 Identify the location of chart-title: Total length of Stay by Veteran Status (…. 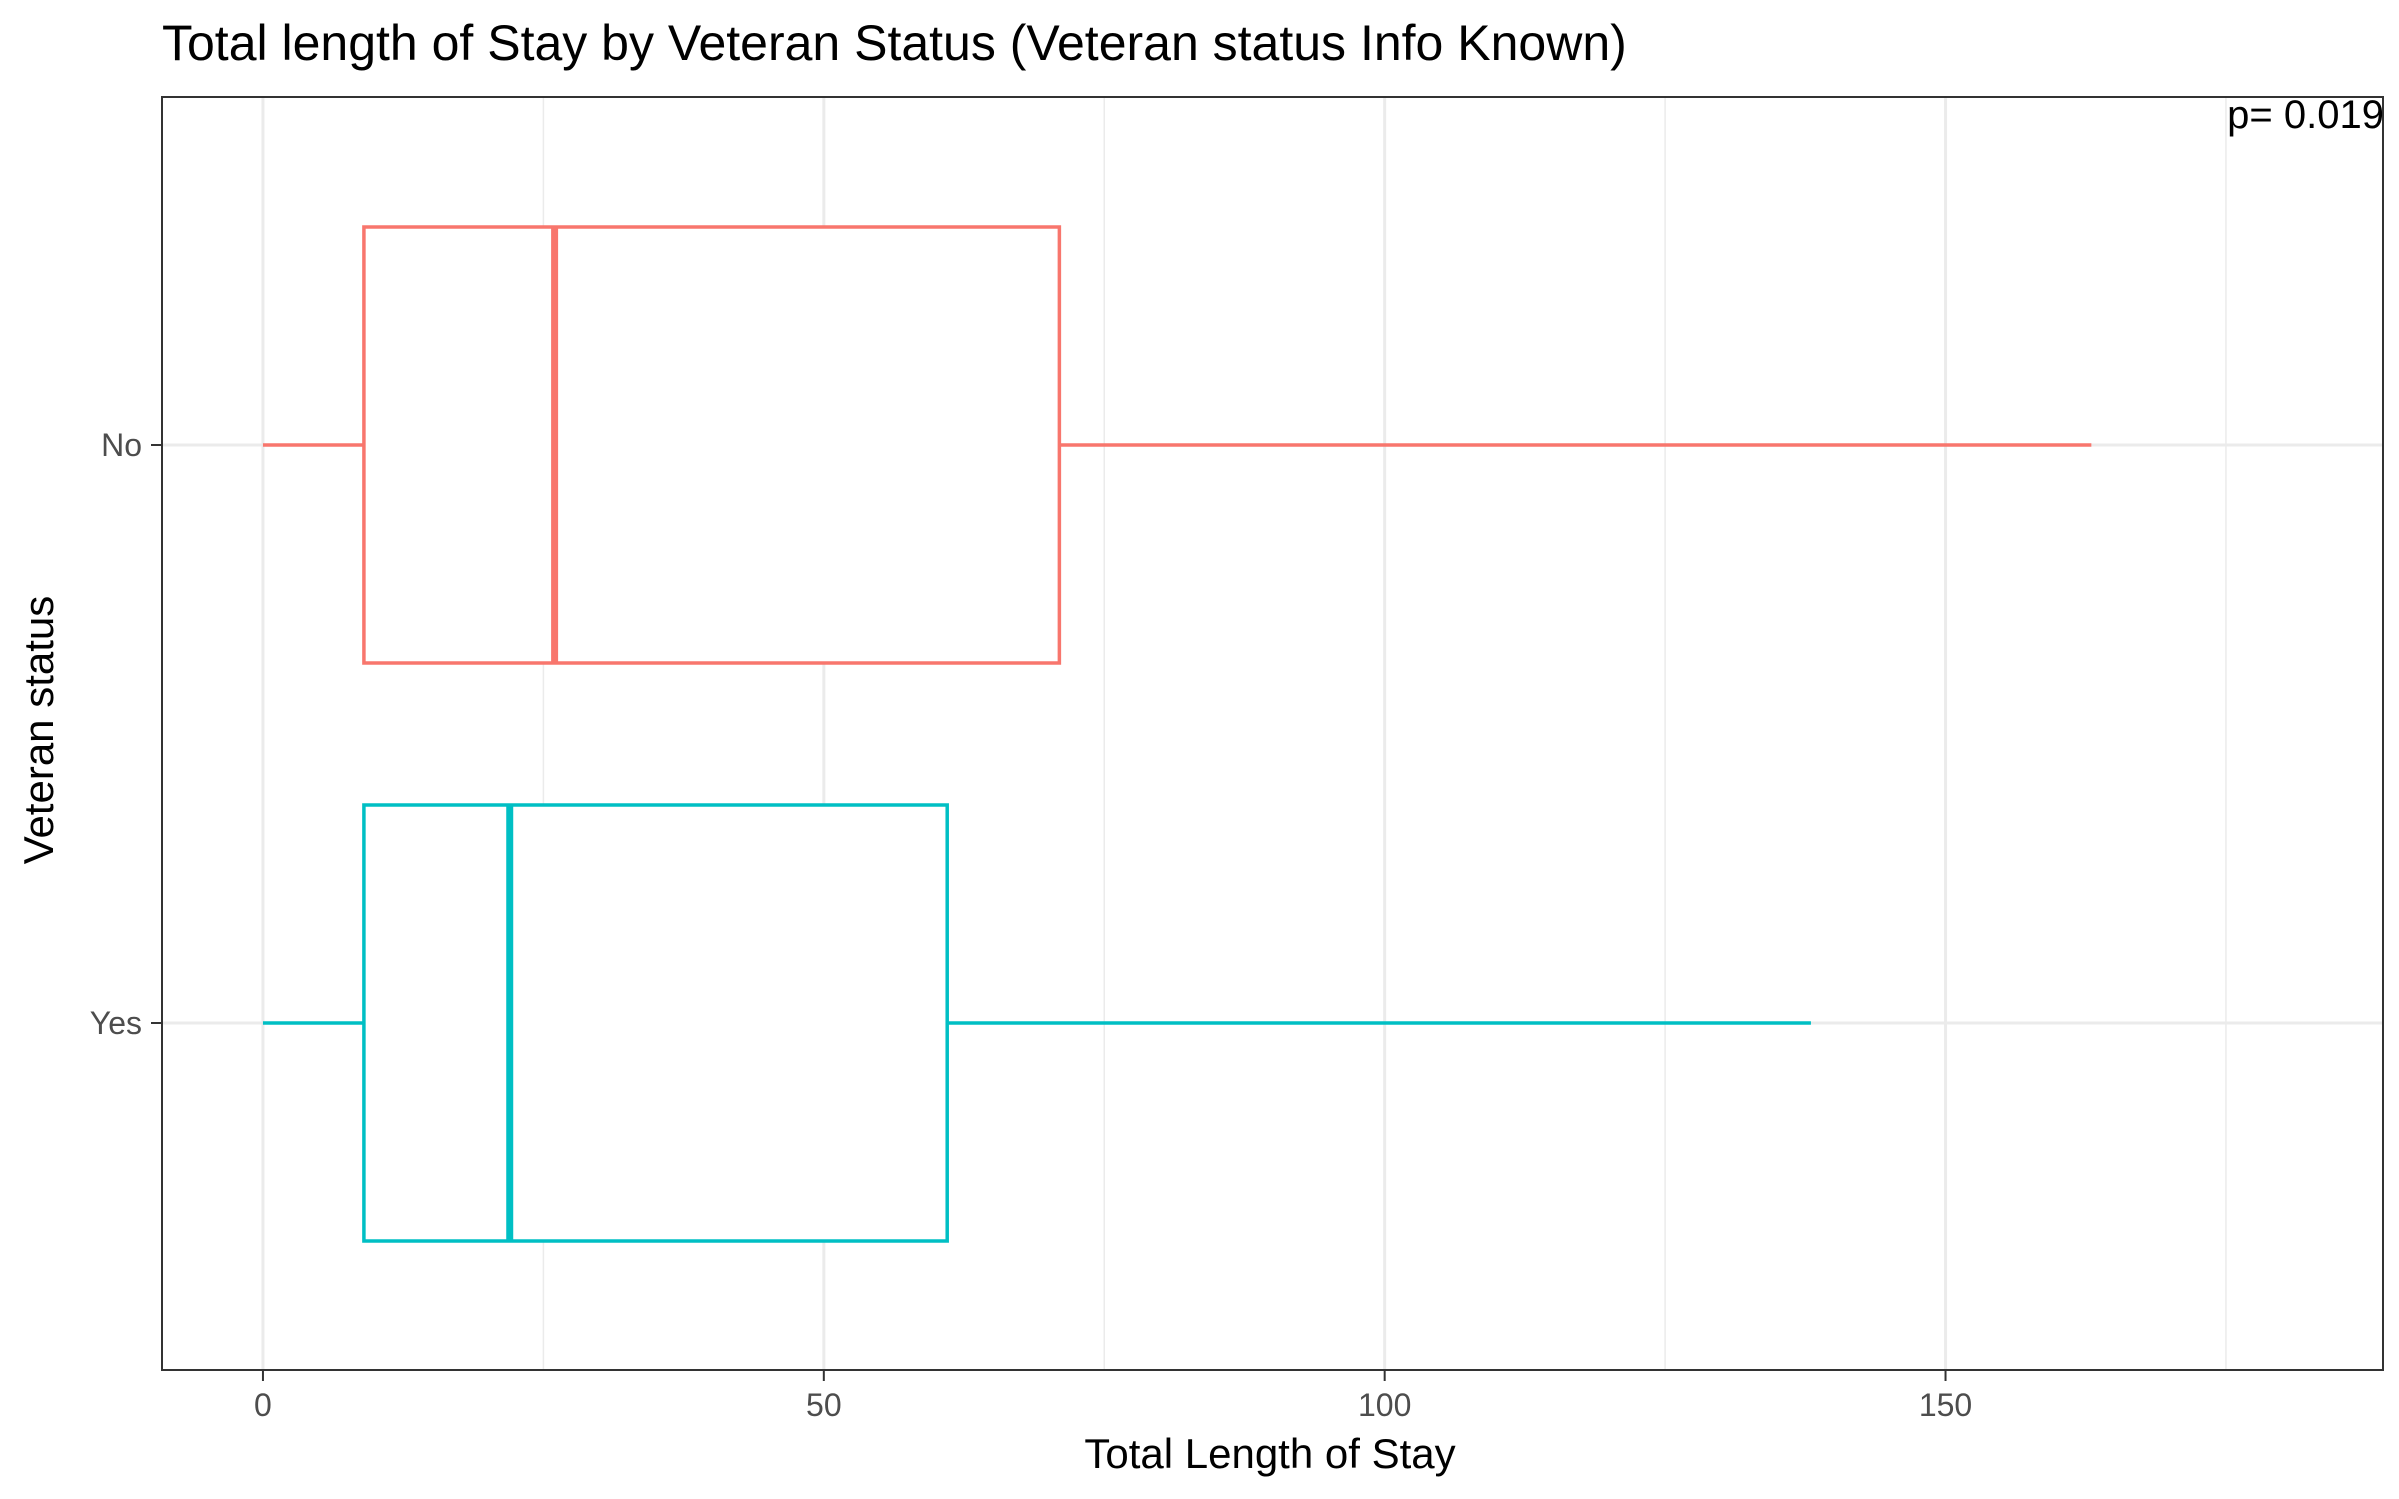
(894, 43).